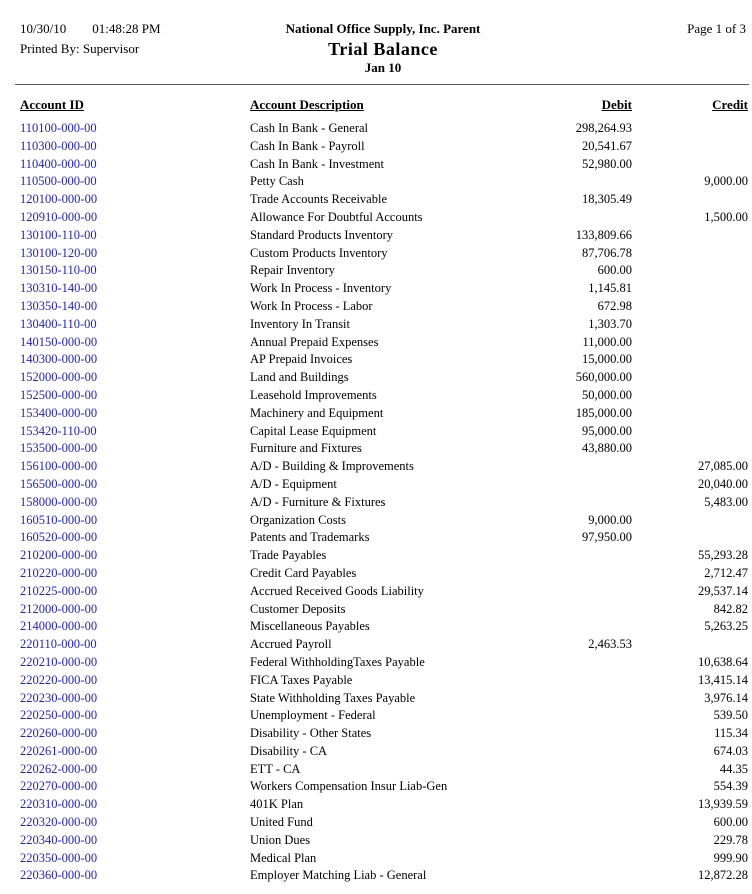 The width and height of the screenshot is (752, 894). What do you see at coordinates (603, 234) in the screenshot?
I see `debit-amount: 133,809.66` at bounding box center [603, 234].